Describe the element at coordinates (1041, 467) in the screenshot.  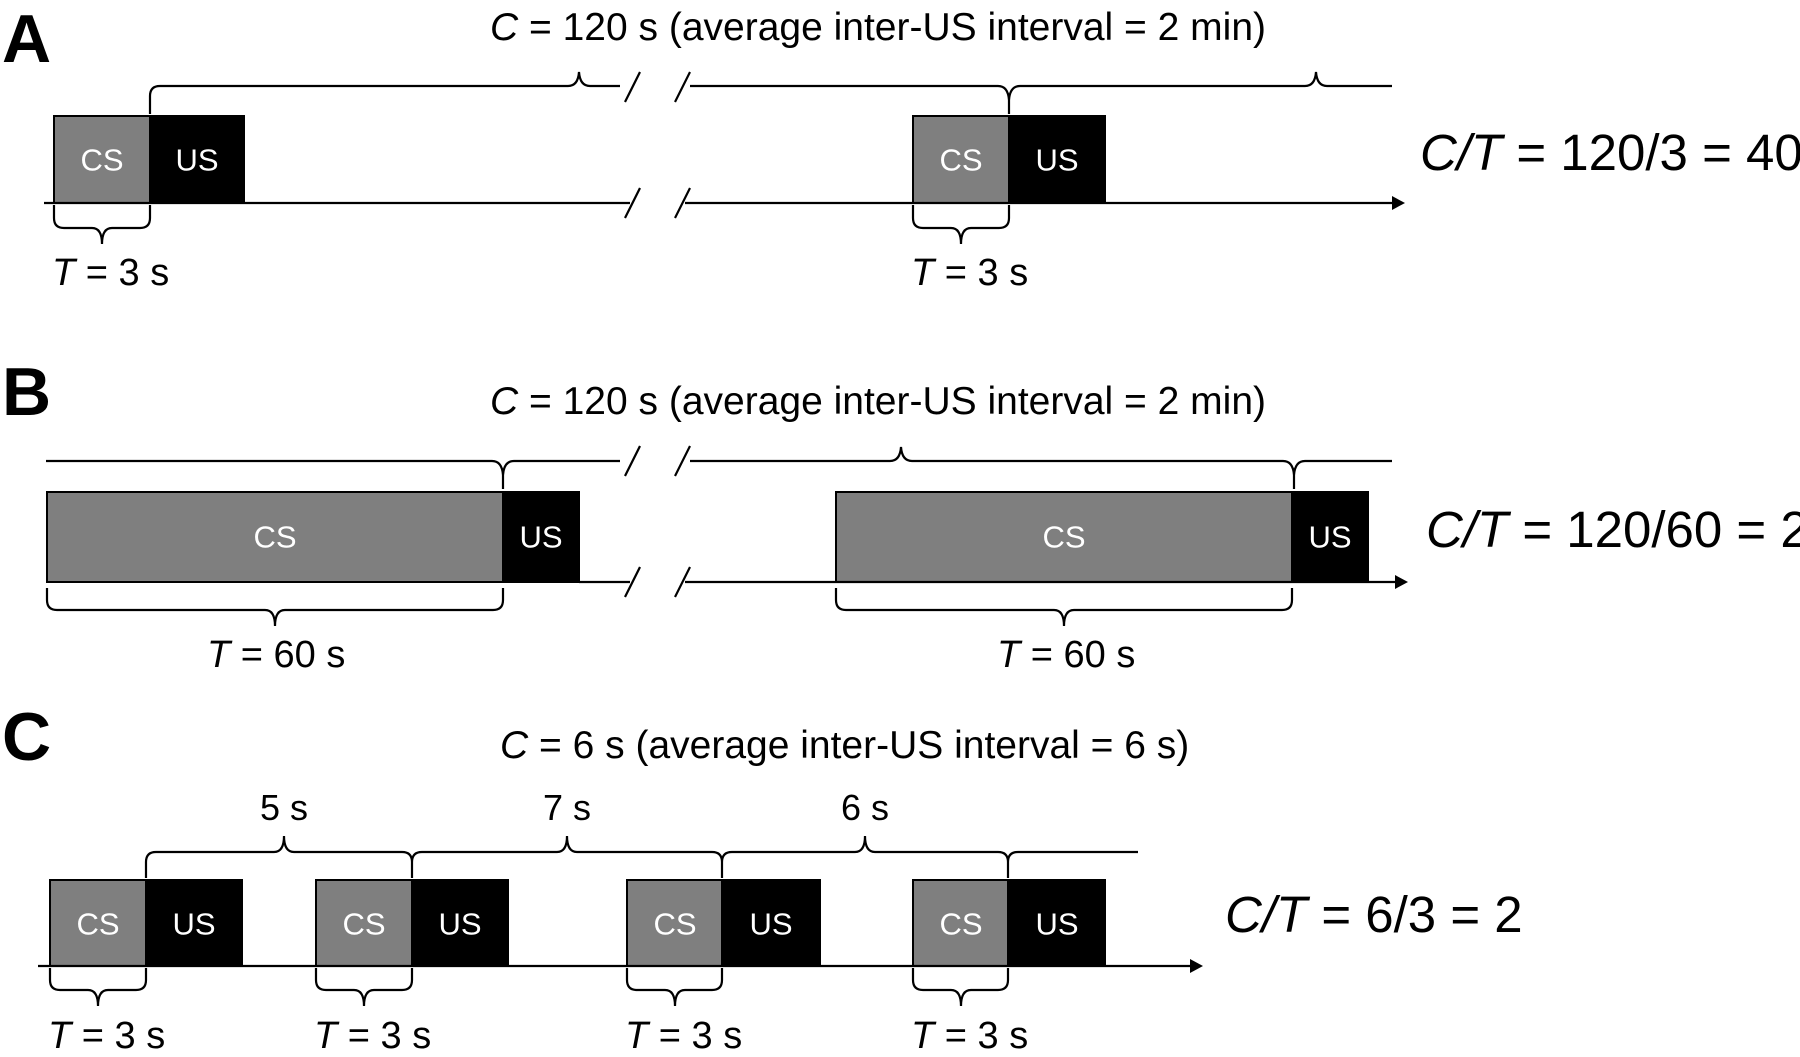
I see `panel-b-interval-brace-right` at that location.